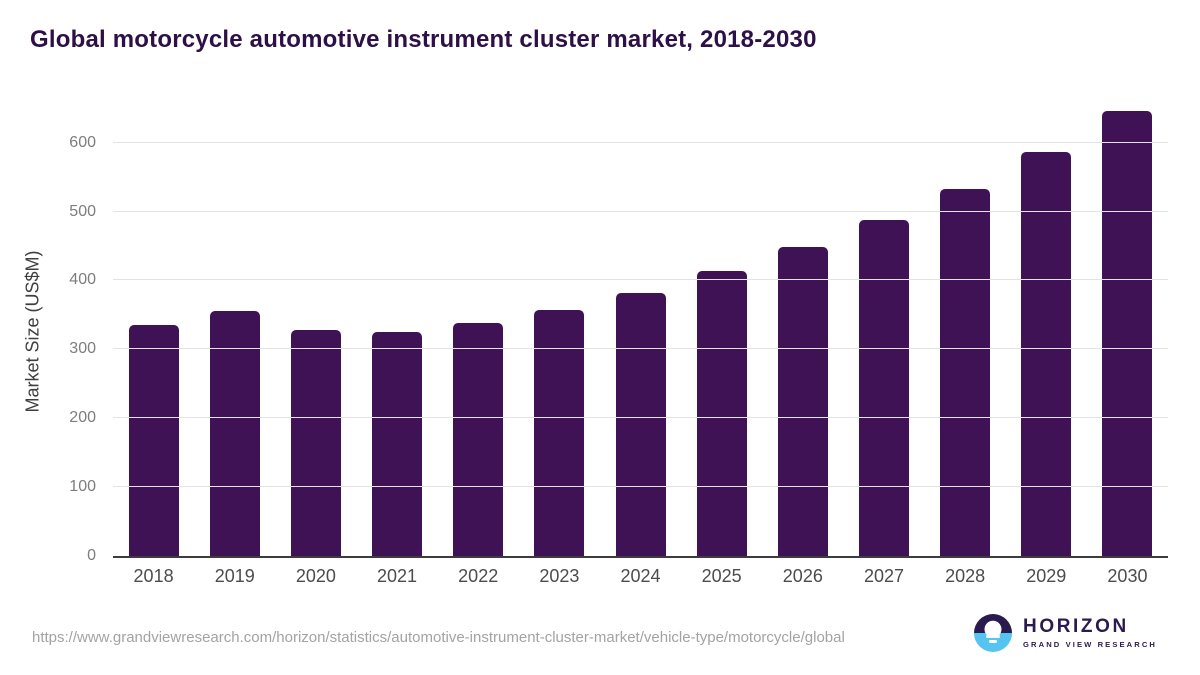 Image resolution: width=1200 pixels, height=675 pixels. I want to click on x-label-2021: 2021, so click(397, 576).